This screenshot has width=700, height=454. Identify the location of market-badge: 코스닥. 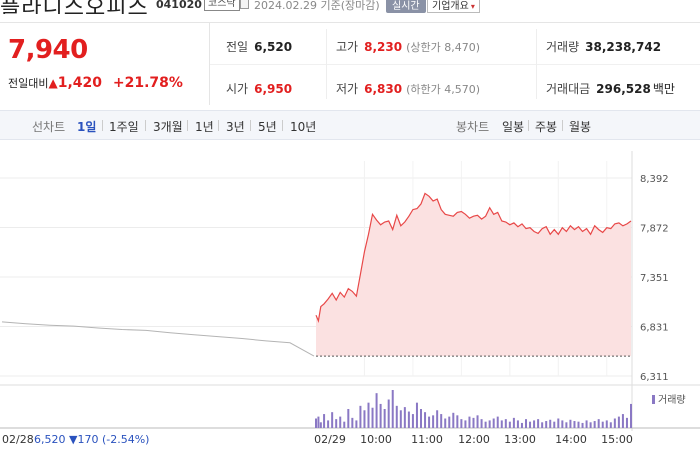
(222, 5).